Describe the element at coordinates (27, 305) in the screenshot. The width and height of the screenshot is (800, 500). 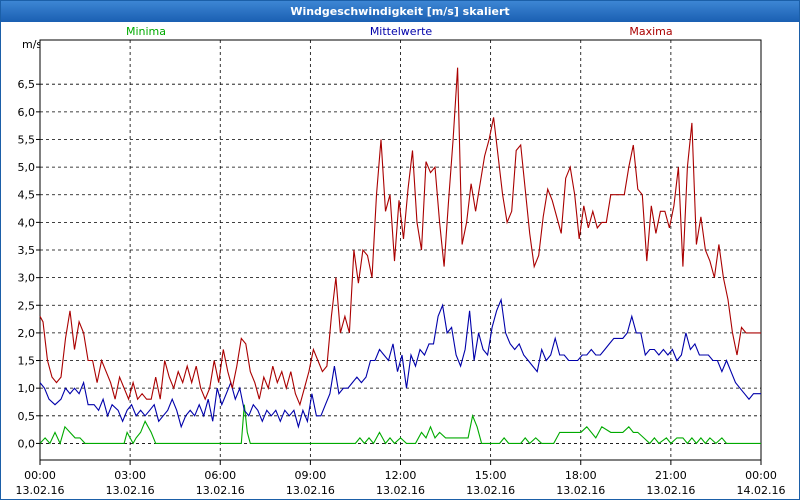
I see `y-tick-label: 2,5` at that location.